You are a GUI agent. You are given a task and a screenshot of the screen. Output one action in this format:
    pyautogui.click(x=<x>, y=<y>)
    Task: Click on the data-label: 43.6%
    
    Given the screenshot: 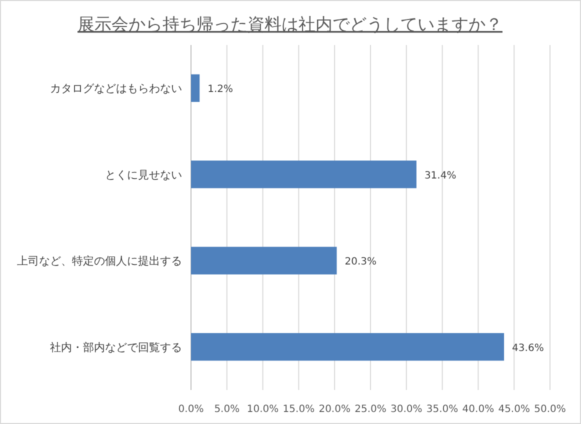 What is the action you would take?
    pyautogui.click(x=528, y=348)
    